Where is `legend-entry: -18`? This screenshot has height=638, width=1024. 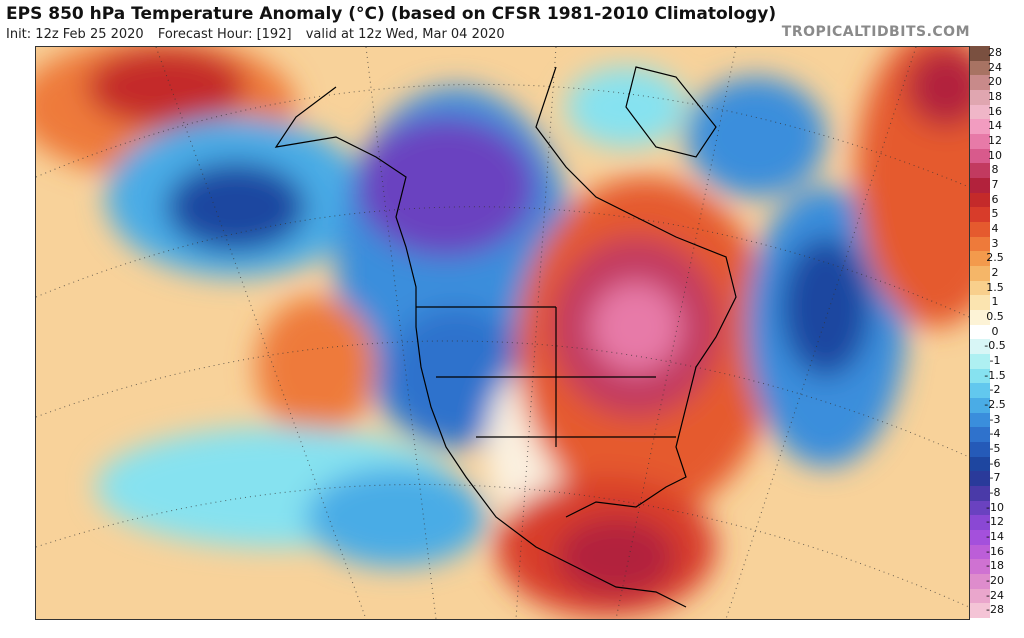
legend-entry: -18 is located at coordinates (995, 566).